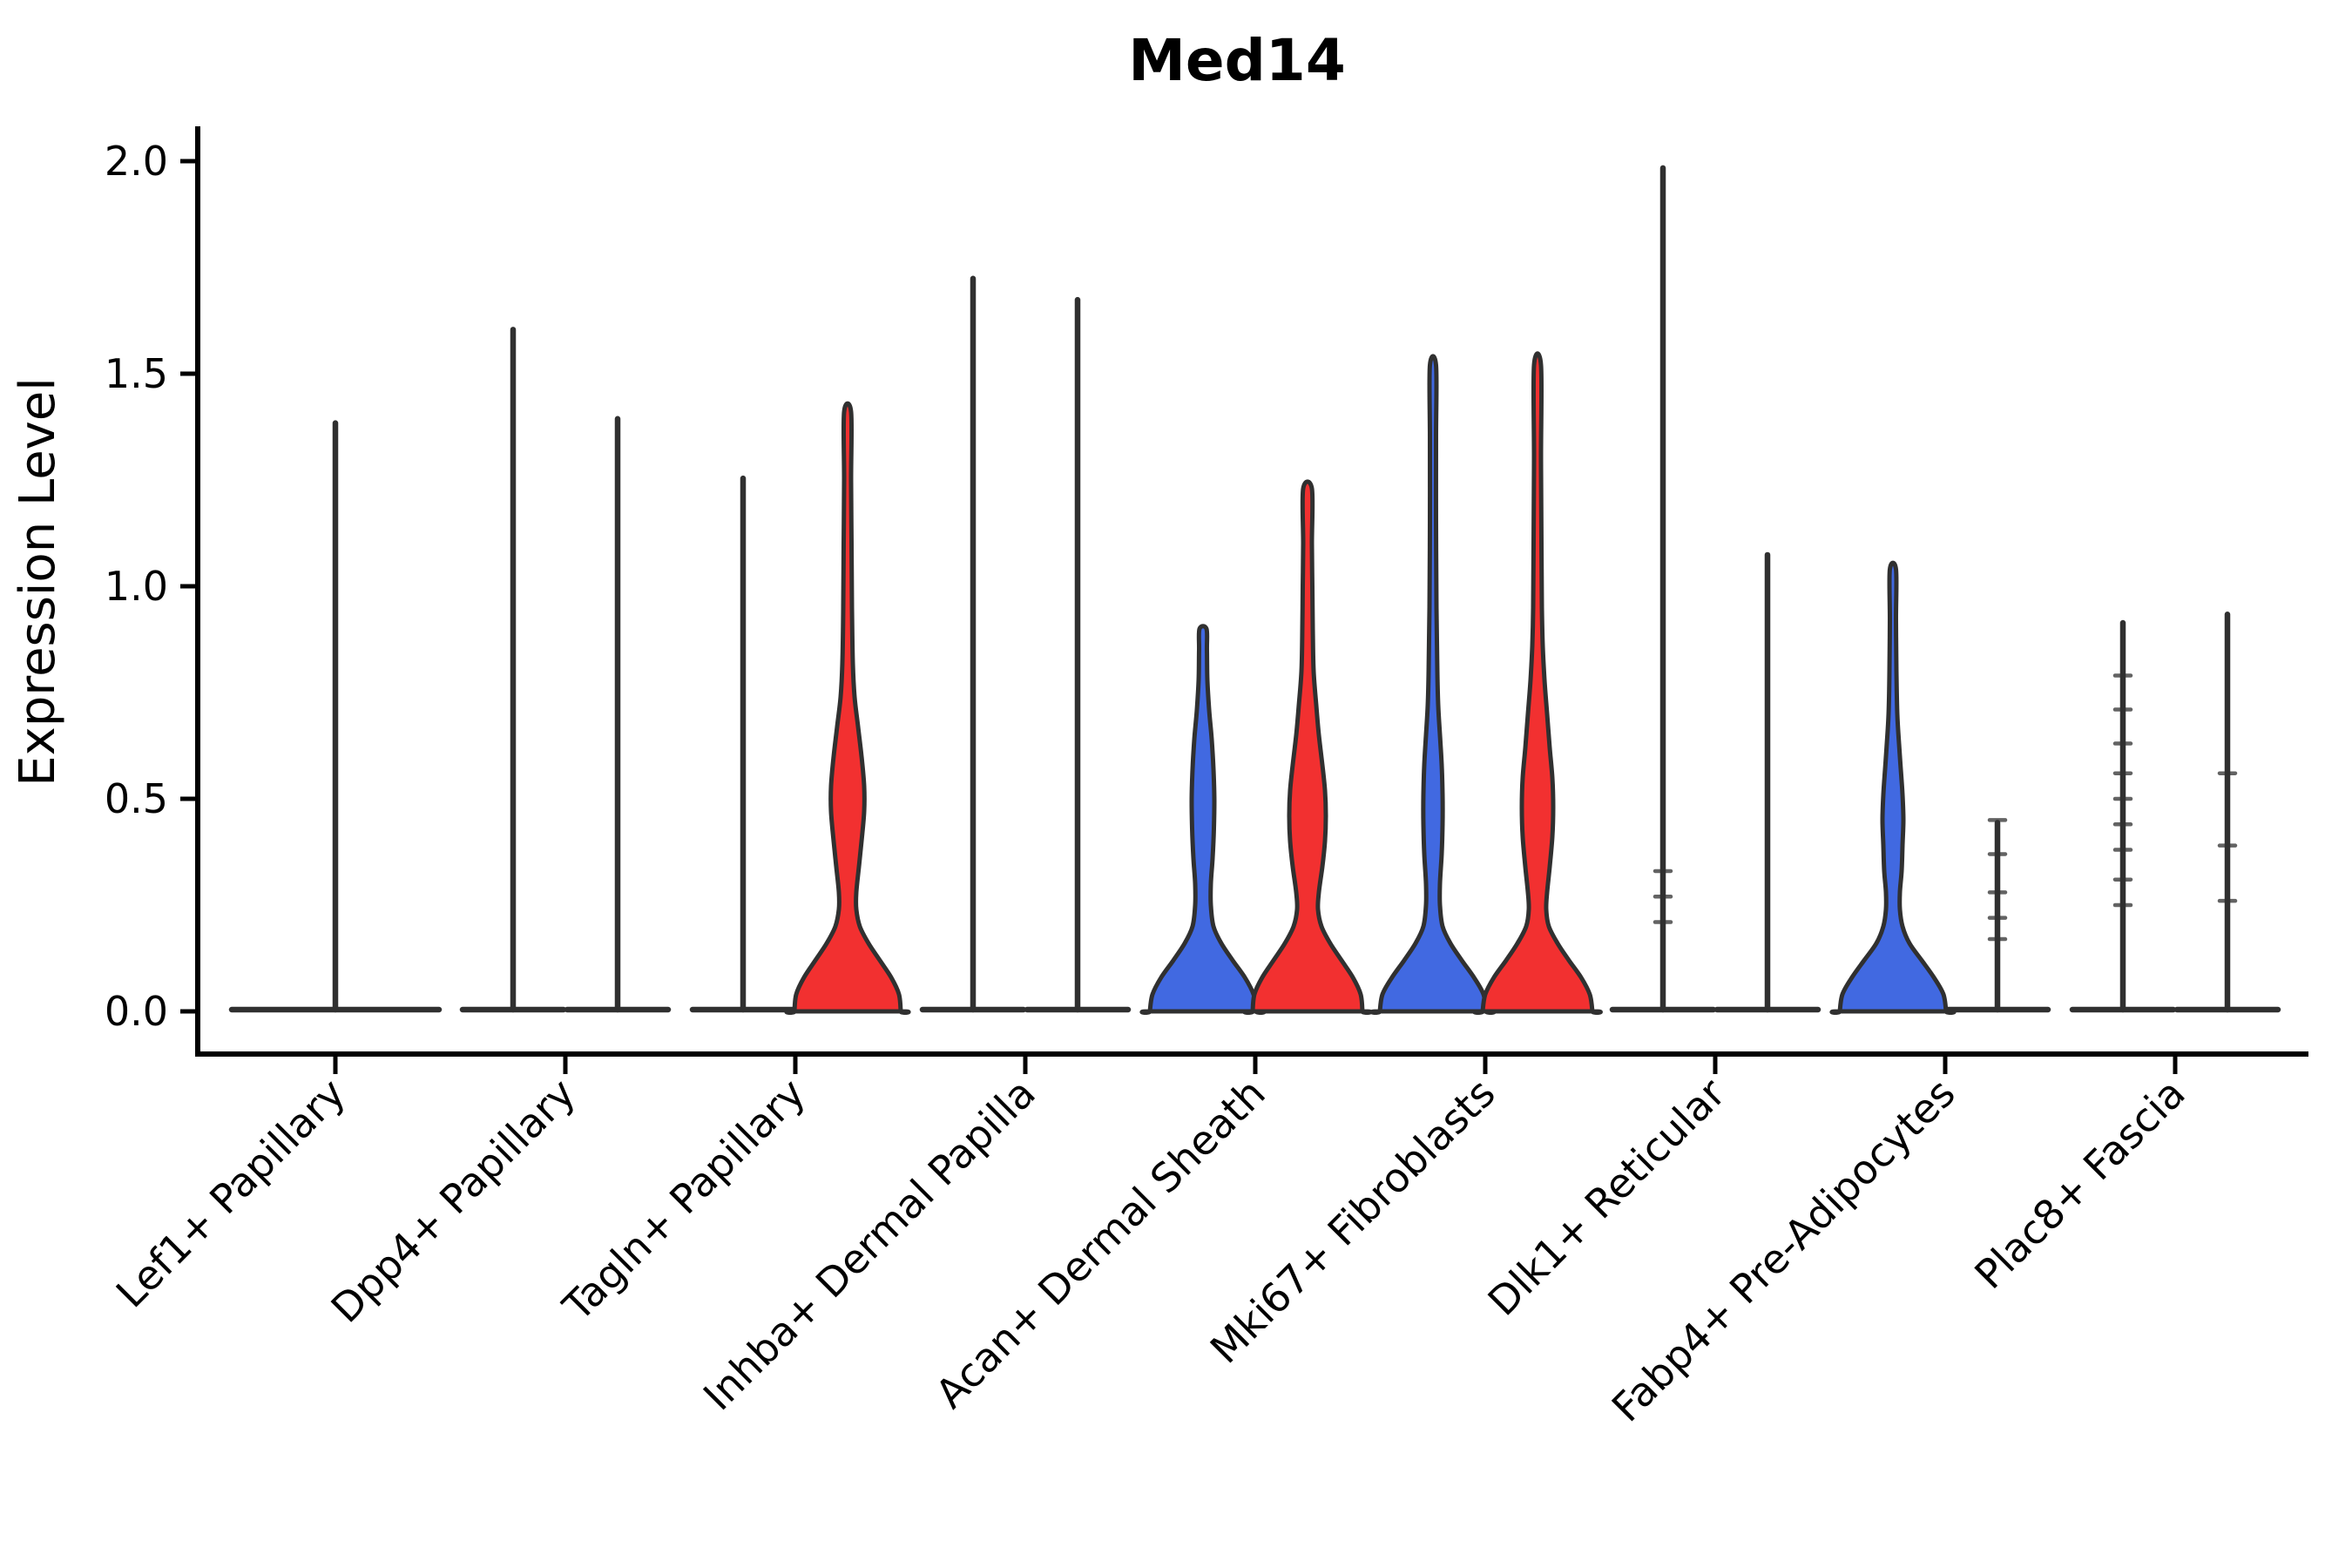 This screenshot has height=1568, width=2352. I want to click on violin-mki67-fibroblasts-left, so click(1433, 684).